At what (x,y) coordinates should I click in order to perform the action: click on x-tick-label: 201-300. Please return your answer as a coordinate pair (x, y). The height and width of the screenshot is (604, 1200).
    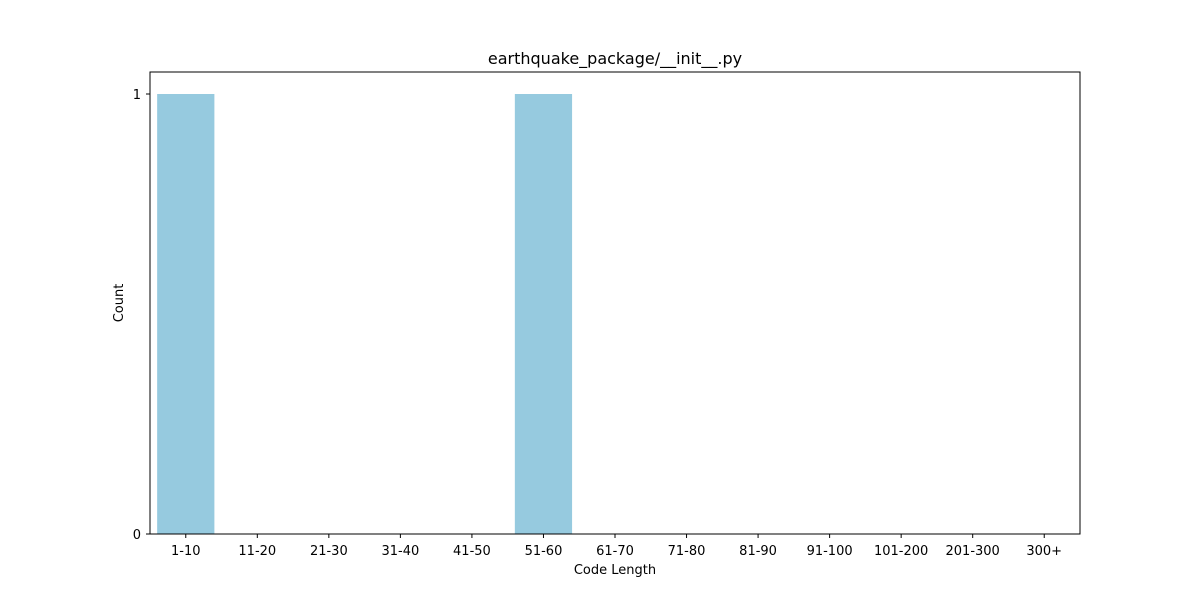
    Looking at the image, I should click on (973, 551).